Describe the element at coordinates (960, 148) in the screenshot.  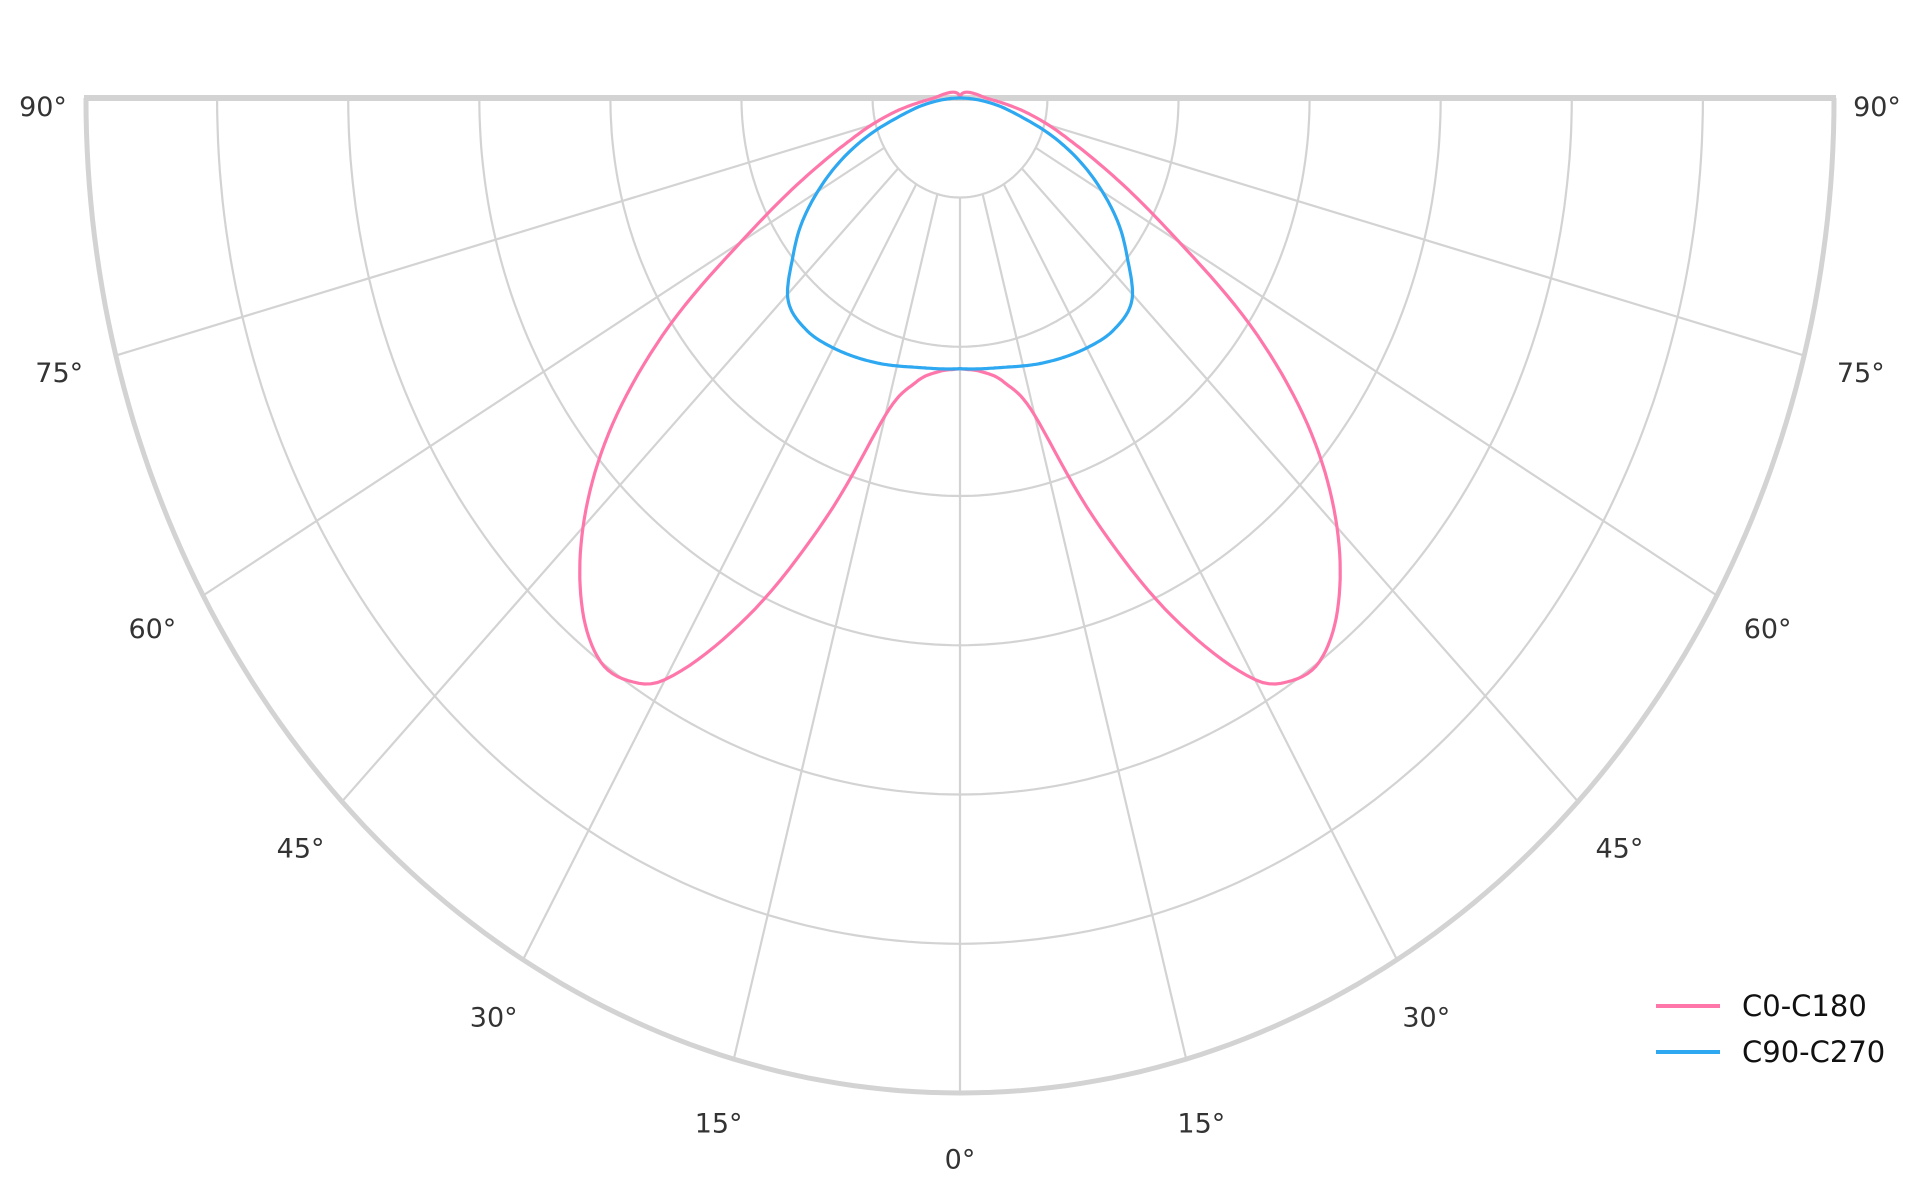
I see `radial-ring` at that location.